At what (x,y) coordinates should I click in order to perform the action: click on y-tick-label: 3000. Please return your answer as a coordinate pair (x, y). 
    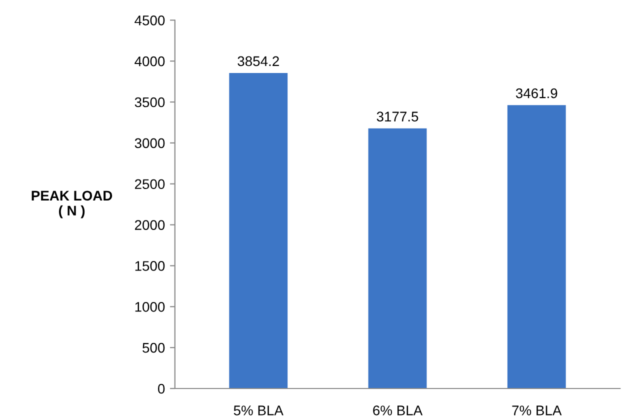
    Looking at the image, I should click on (149, 143).